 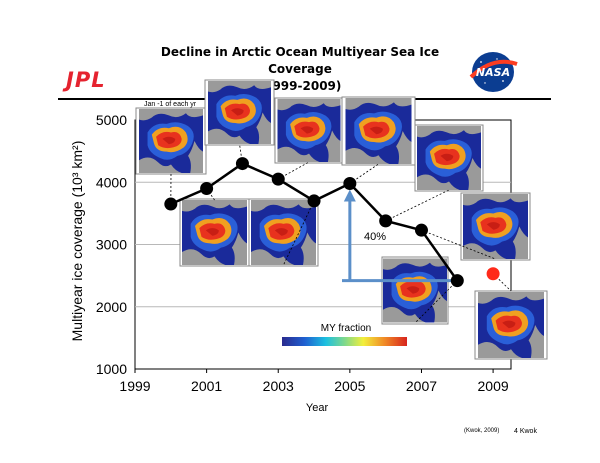 What do you see at coordinates (349, 195) in the screenshot?
I see `decline-arrow-head` at bounding box center [349, 195].